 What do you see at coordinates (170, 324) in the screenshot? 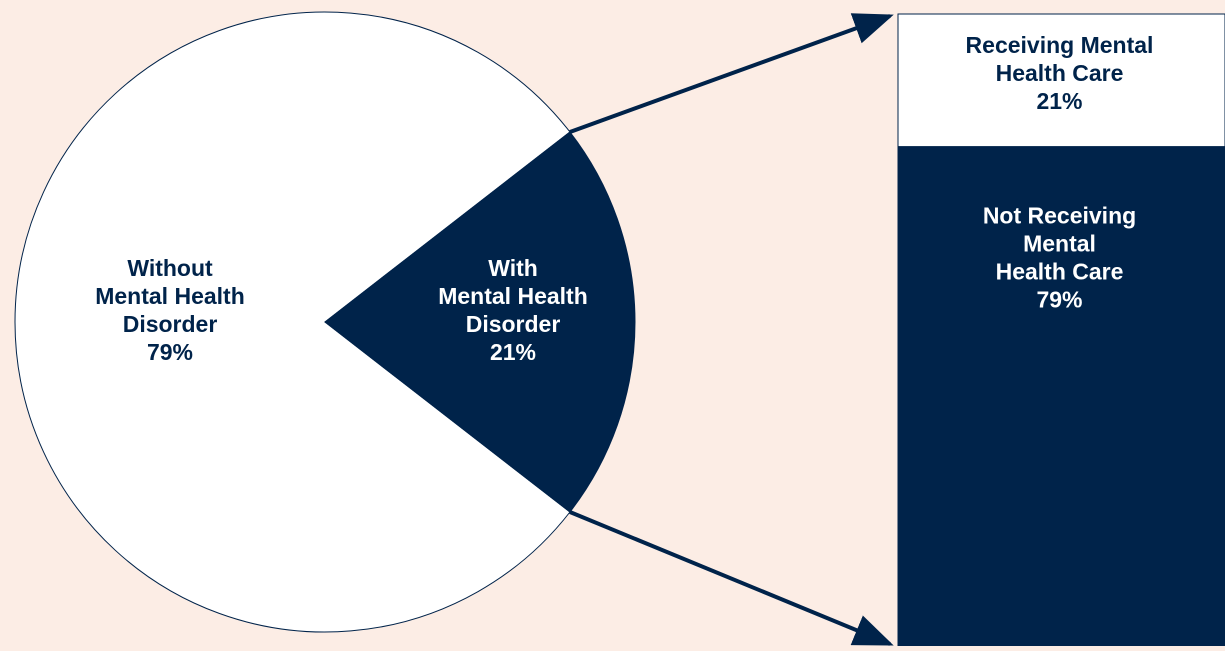
I see `pie-slice-without-disorder-label-line: Disorder` at bounding box center [170, 324].